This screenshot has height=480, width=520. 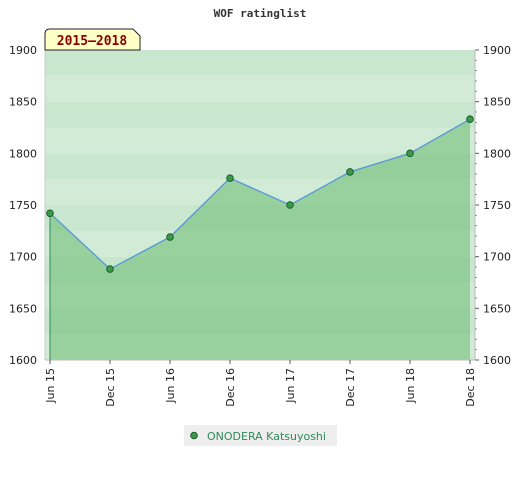 I want to click on x-tick-label: Dec 16, so click(x=230, y=387).